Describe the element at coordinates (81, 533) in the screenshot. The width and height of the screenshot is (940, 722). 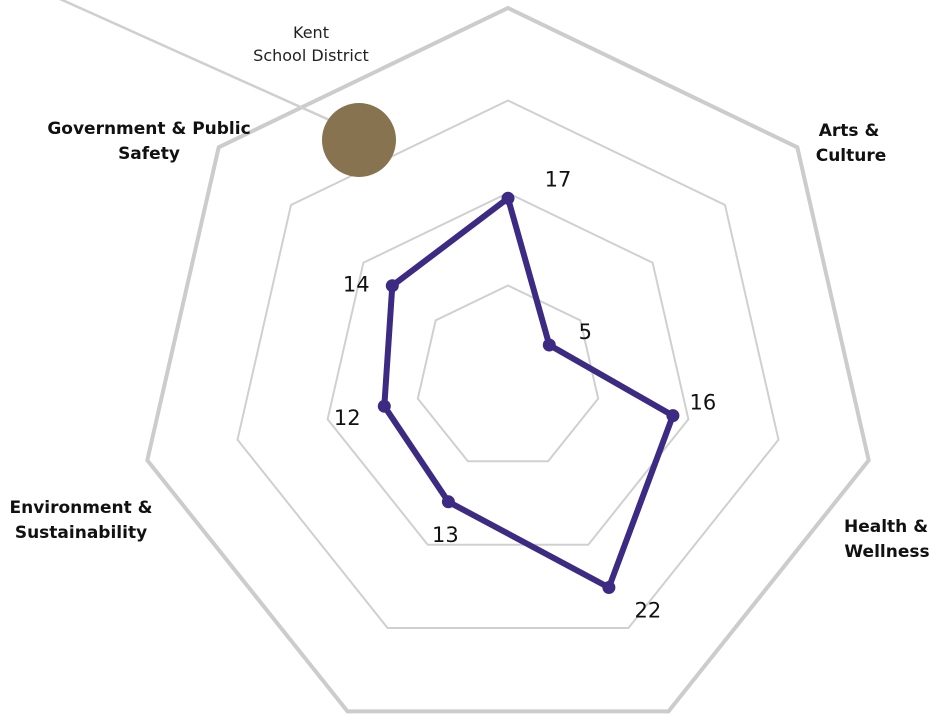
I see `axis-label-env-line2: Sustainability` at that location.